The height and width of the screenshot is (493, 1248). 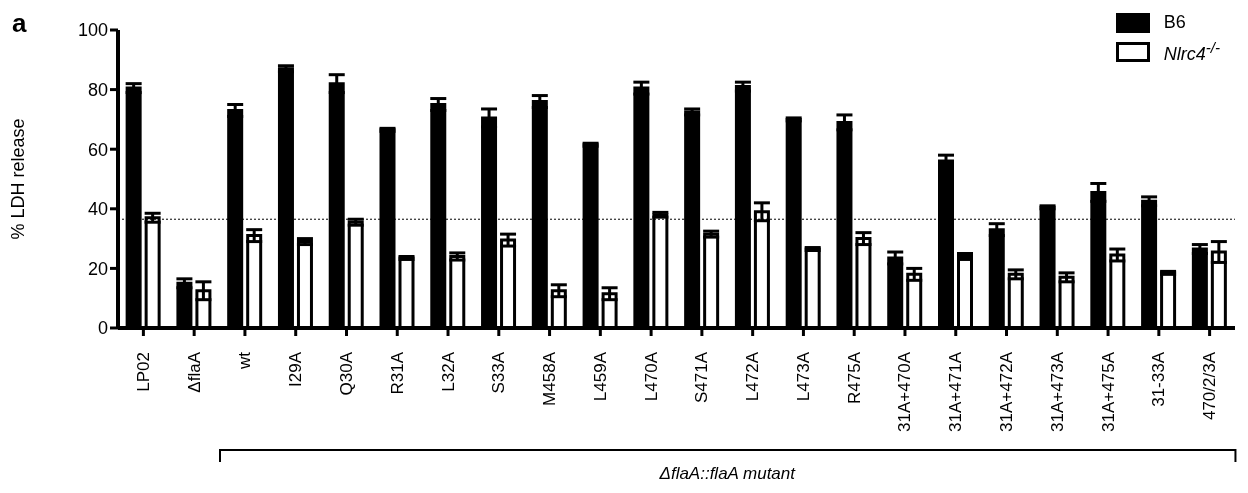 What do you see at coordinates (803, 376) in the screenshot?
I see `x-tick-label: L473A` at bounding box center [803, 376].